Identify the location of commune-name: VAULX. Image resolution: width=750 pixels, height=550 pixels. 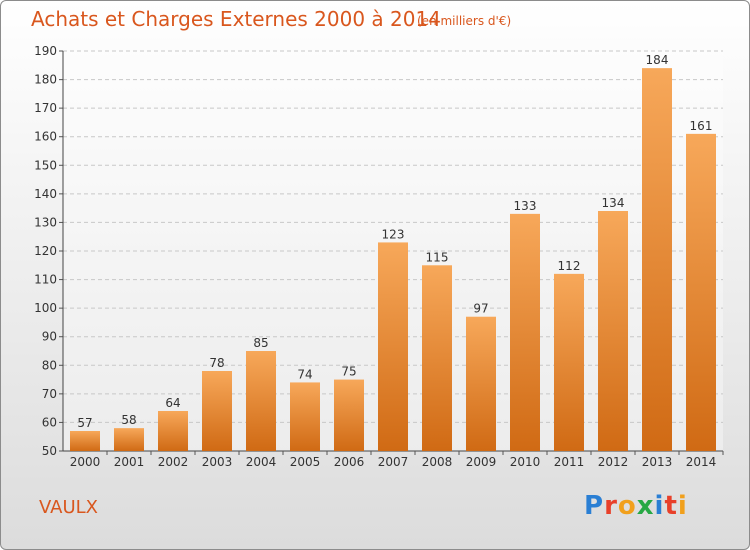
(69, 507).